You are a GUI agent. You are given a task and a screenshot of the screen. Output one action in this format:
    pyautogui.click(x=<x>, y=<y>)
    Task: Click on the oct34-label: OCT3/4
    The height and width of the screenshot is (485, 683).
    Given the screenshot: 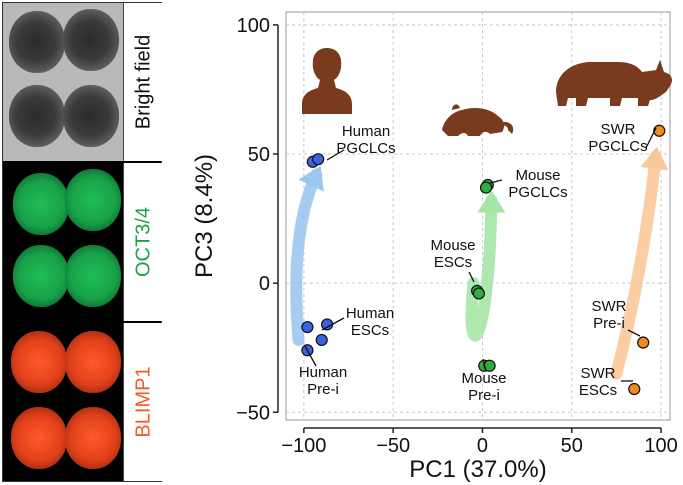 What is the action you would take?
    pyautogui.click(x=143, y=242)
    